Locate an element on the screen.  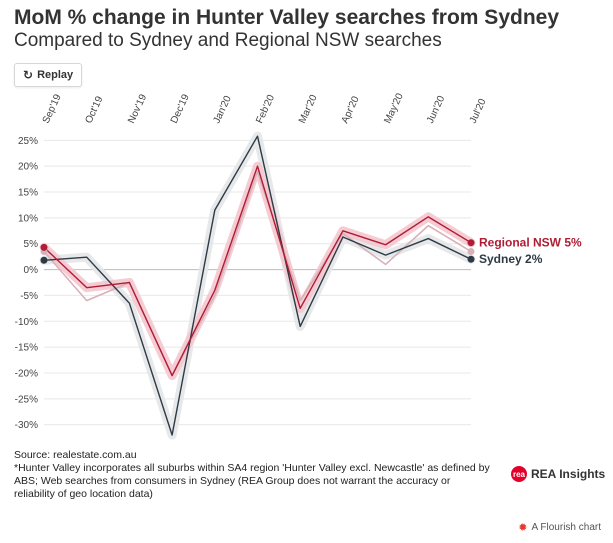
series-end-label: Regional NSW 5% is located at coordinates (530, 243).